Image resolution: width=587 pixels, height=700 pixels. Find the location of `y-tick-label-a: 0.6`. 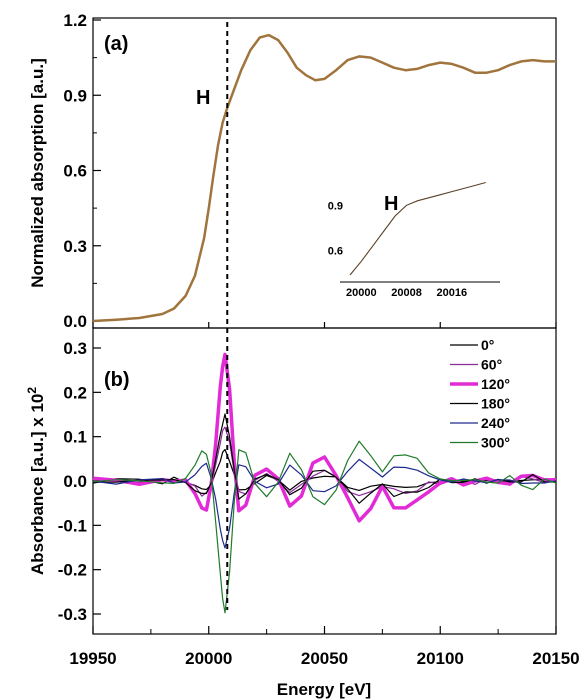

y-tick-label-a: 0.6 is located at coordinates (75, 171).